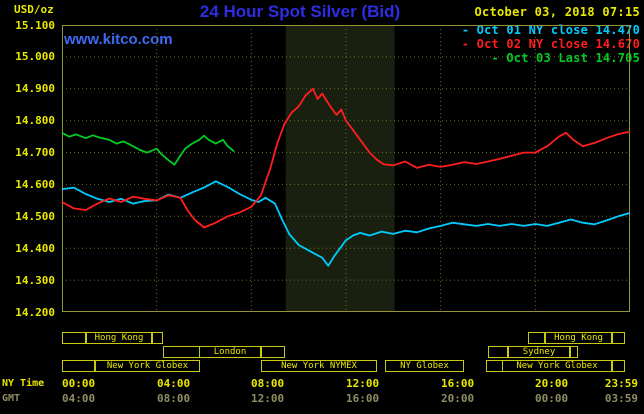 The image size is (644, 414). What do you see at coordinates (322, 398) in the screenshot?
I see `gmt-tick-row: 04:00 08:00 12:00 16:00 20:00 00:00 03:59` at bounding box center [322, 398].